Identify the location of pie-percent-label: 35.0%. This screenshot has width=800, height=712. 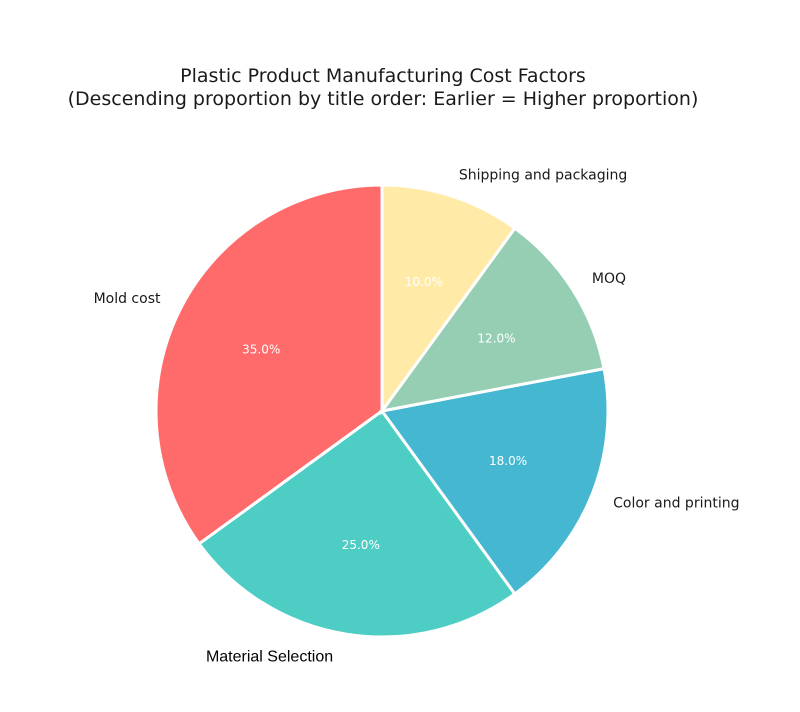
(261, 349).